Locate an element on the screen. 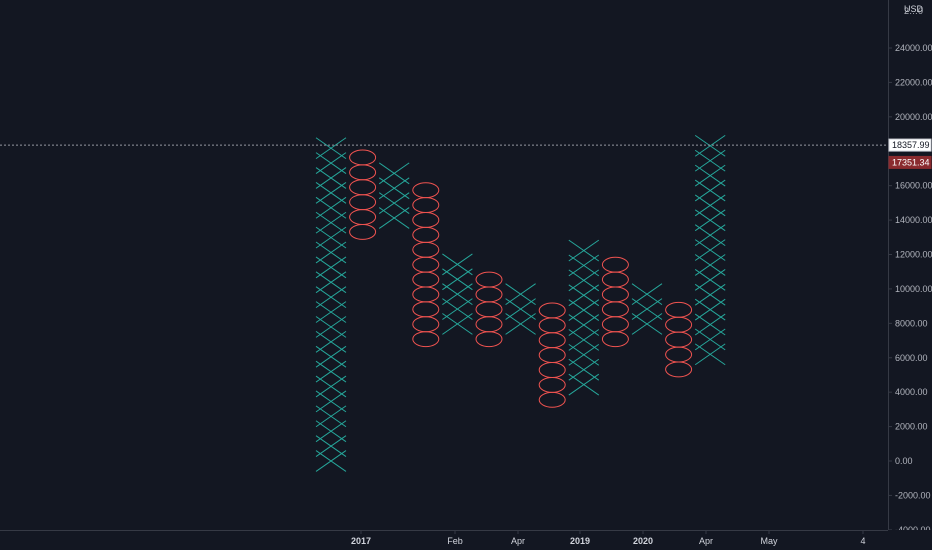  last-price-badge: 17351.34 is located at coordinates (910, 162).